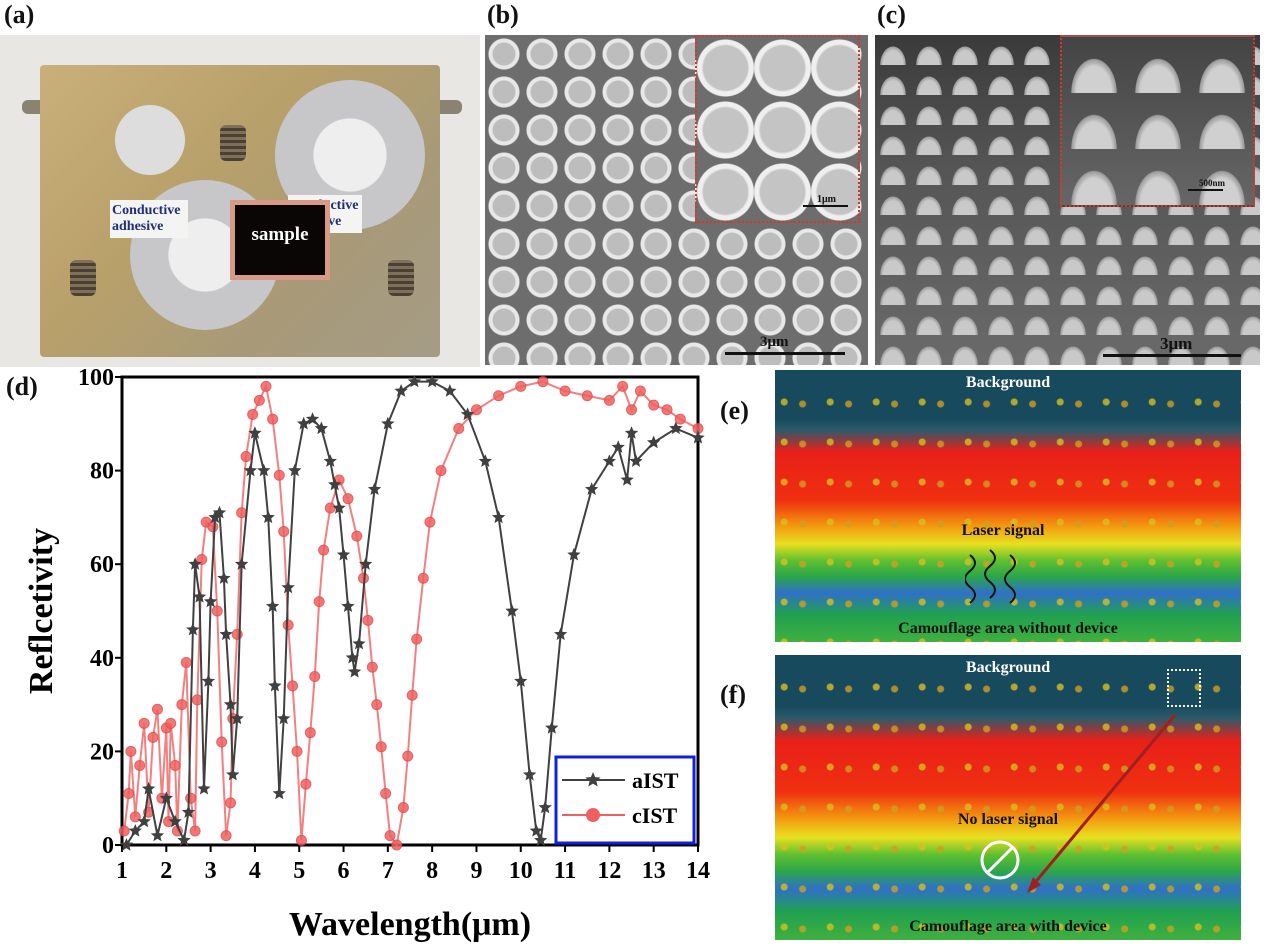 The image size is (1267, 950). Describe the element at coordinates (122, 871) in the screenshot. I see `x-tick-label: 1` at that location.